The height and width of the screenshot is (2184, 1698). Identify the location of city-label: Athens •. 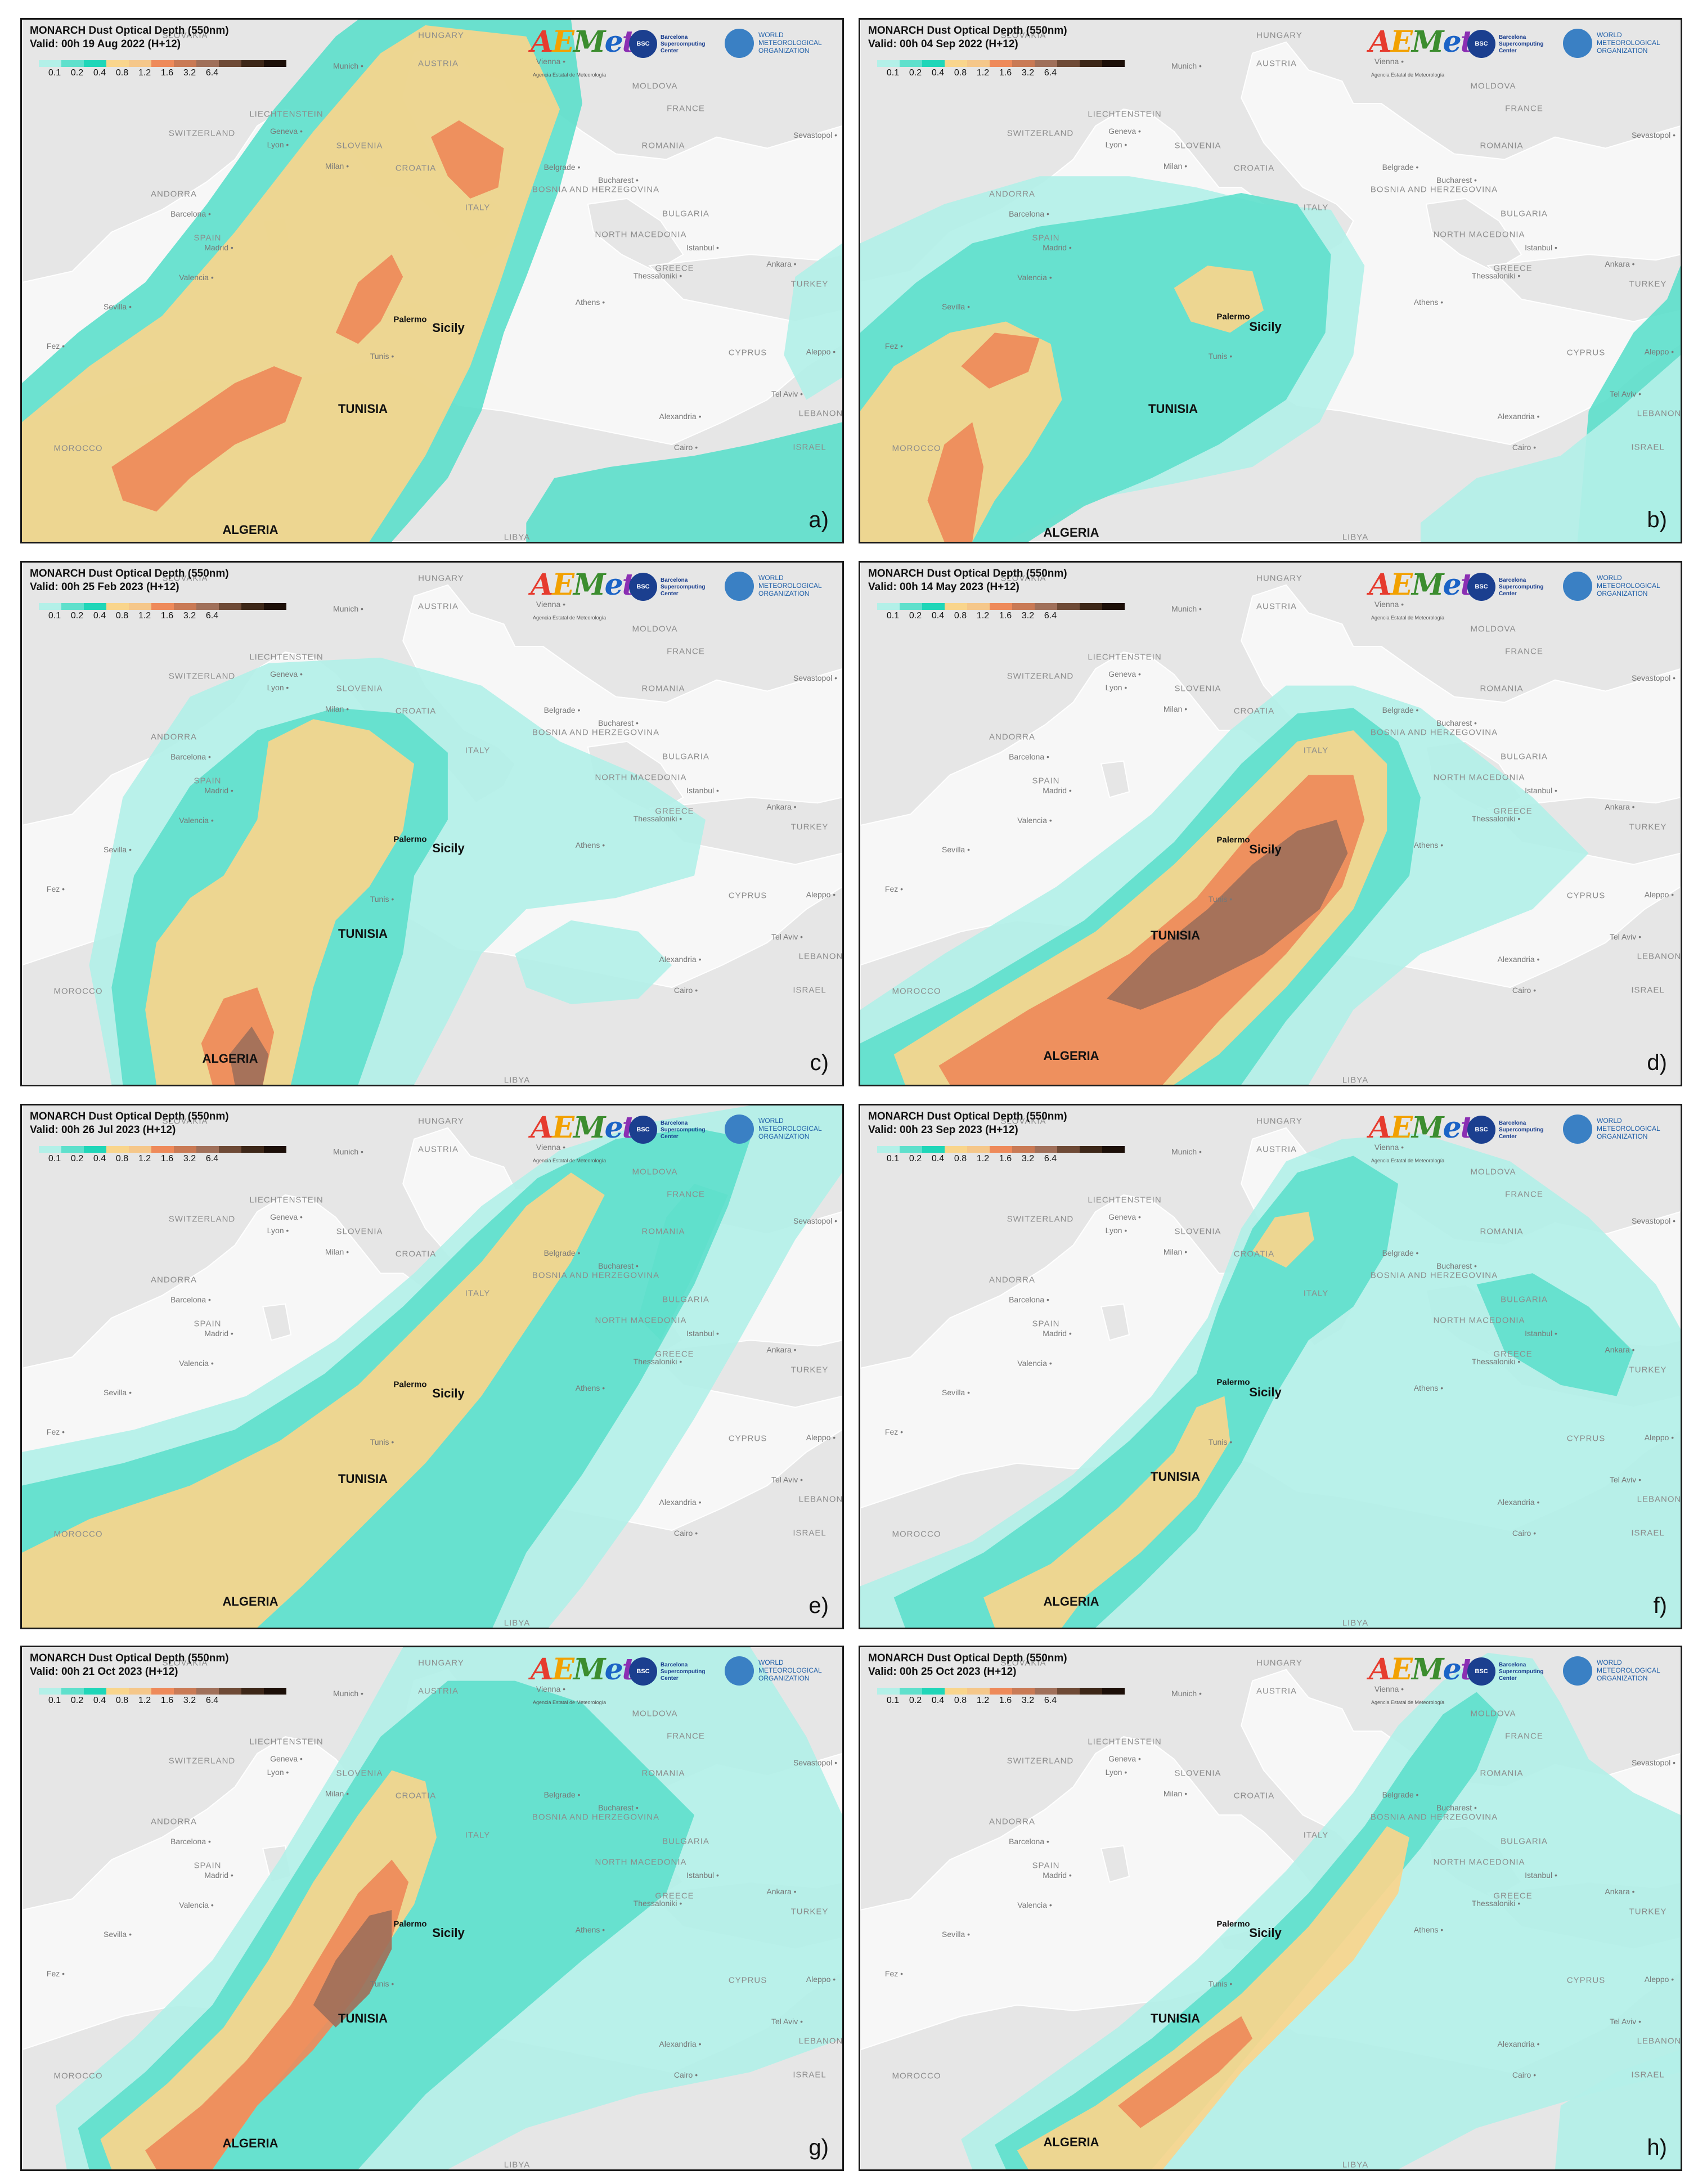
(1428, 845).